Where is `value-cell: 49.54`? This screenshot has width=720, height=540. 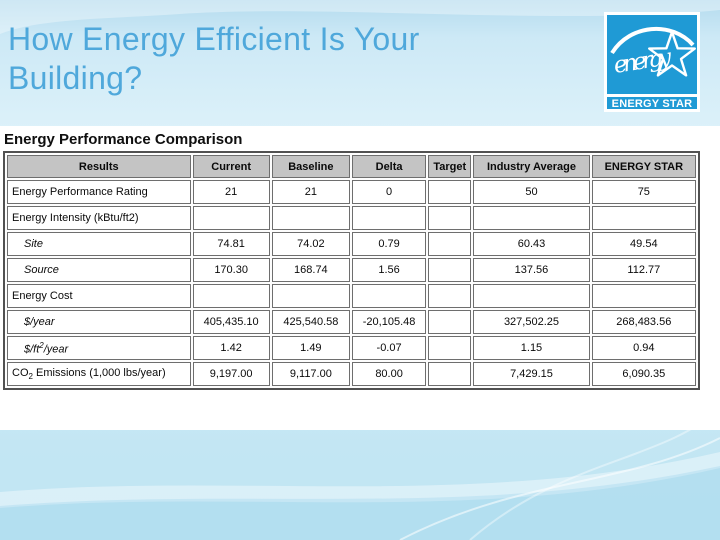 value-cell: 49.54 is located at coordinates (643, 244).